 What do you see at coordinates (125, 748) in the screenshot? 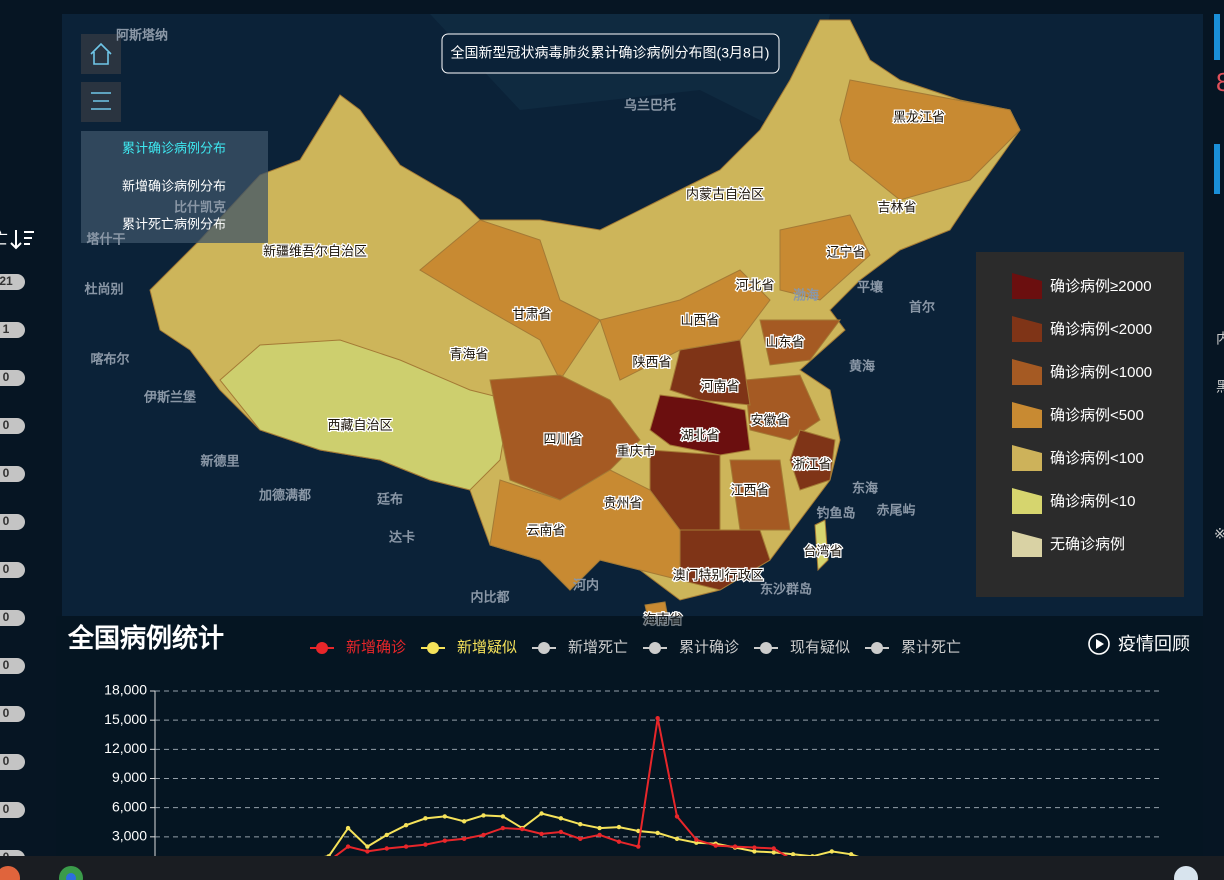
I see `y-tick-label: 12,000` at bounding box center [125, 748].